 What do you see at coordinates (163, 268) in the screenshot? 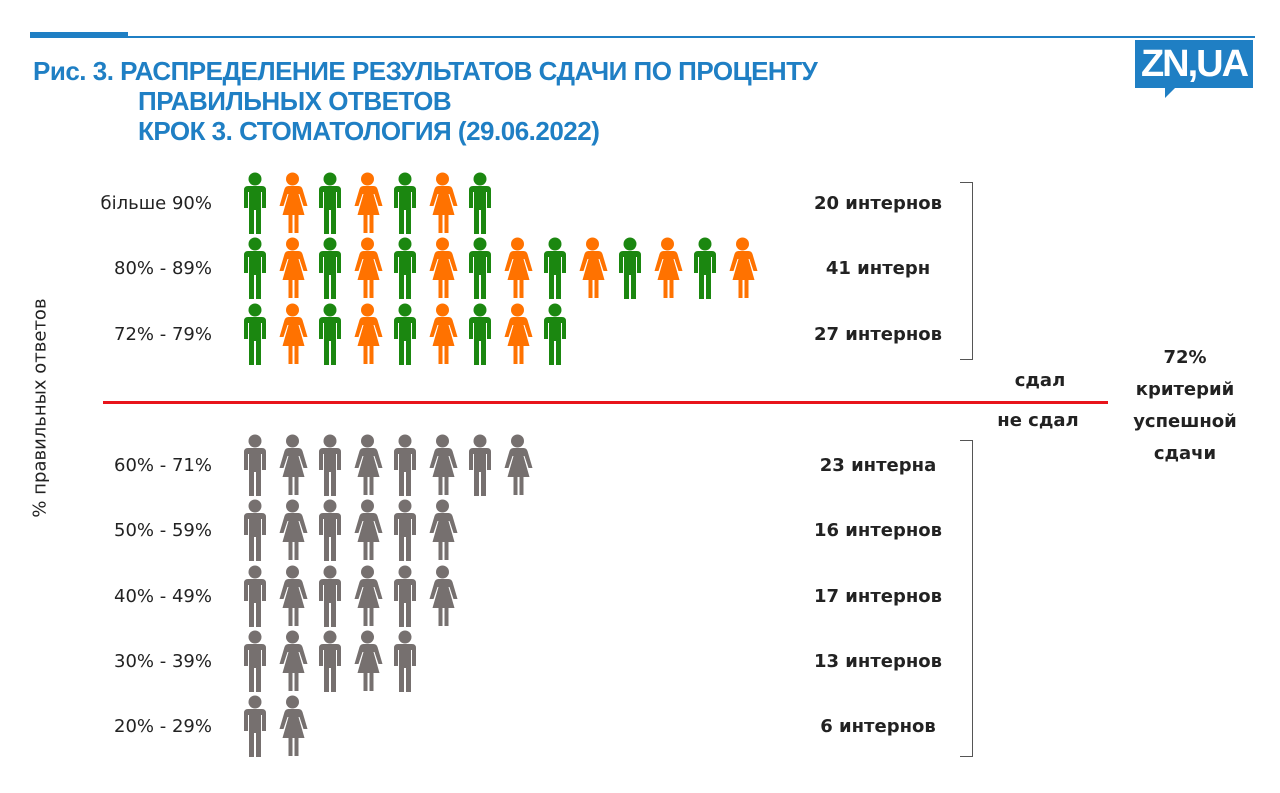
I see `row-label: 80% - 89%` at bounding box center [163, 268].